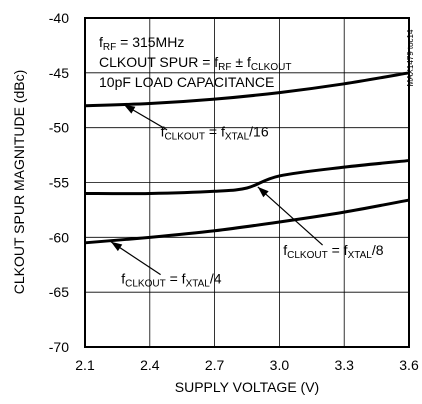  What do you see at coordinates (280, 365) in the screenshot?
I see `x-tick-label: 3.0` at bounding box center [280, 365].